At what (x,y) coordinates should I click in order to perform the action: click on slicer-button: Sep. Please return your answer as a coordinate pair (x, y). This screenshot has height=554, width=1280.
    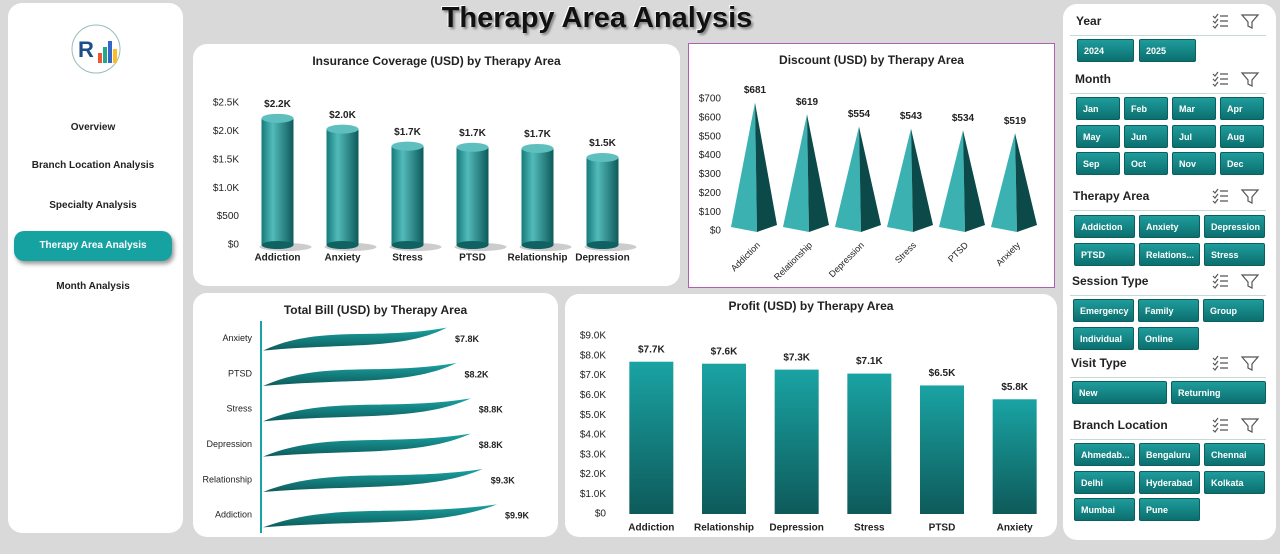
    Looking at the image, I should click on (1098, 163).